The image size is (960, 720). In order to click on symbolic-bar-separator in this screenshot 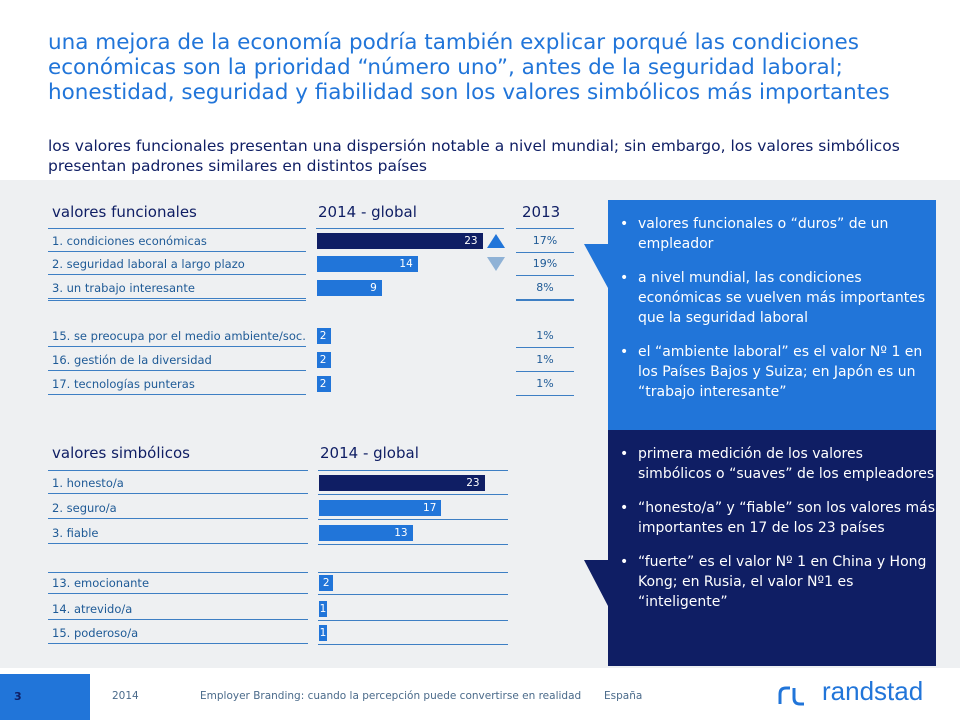, I will do `click(413, 572)`.